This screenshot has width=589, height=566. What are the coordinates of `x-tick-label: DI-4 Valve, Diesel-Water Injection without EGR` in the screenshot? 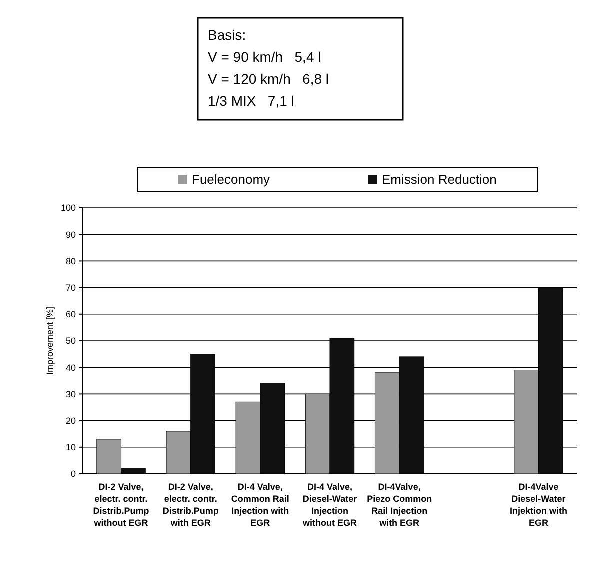 It's located at (330, 505).